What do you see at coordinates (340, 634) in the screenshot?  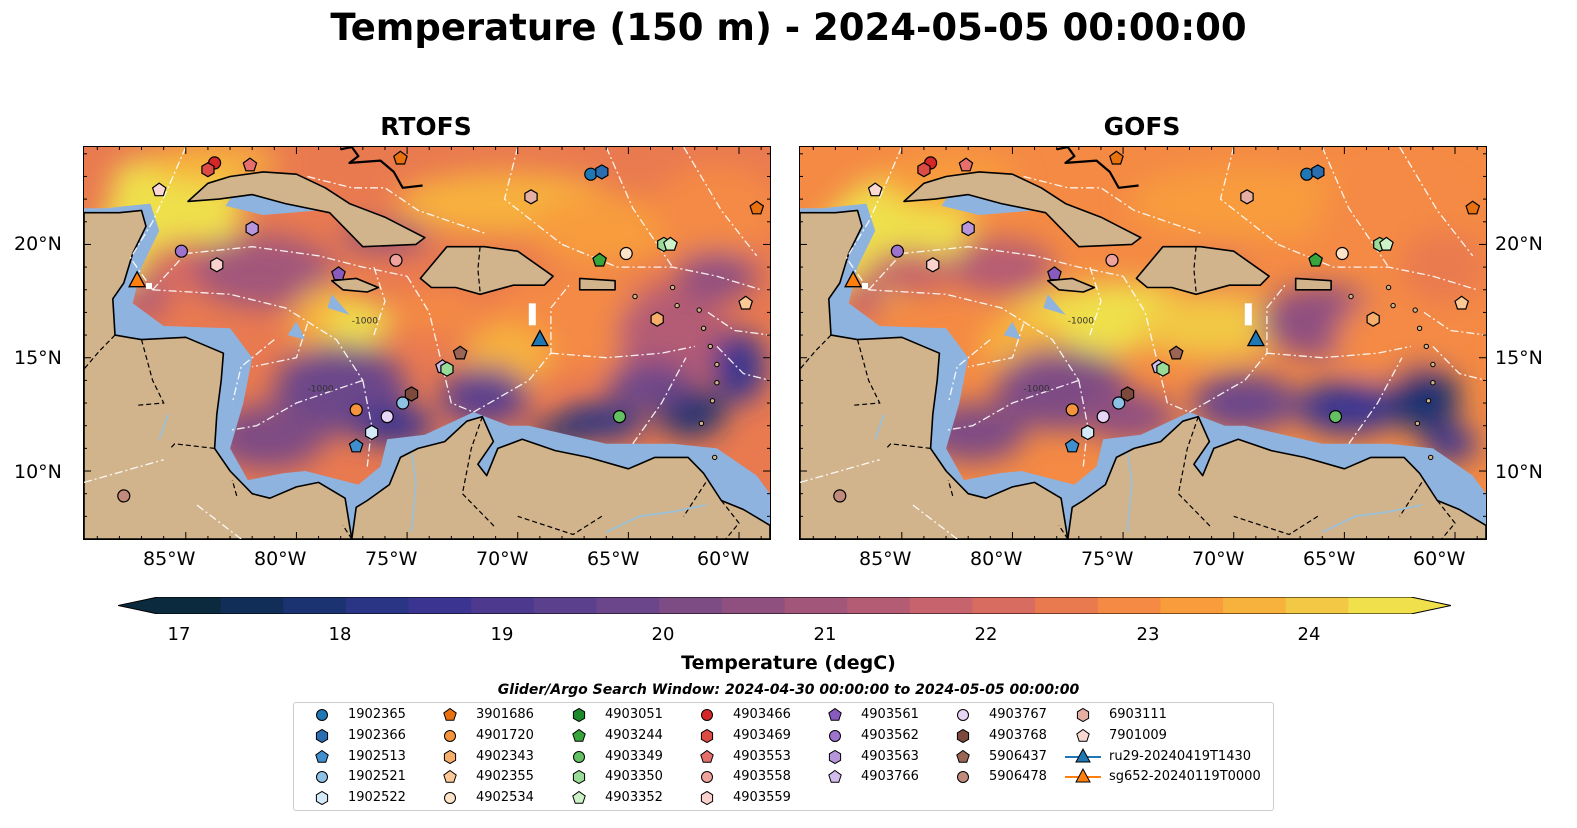 I see `colorbar-tick-label: 18` at bounding box center [340, 634].